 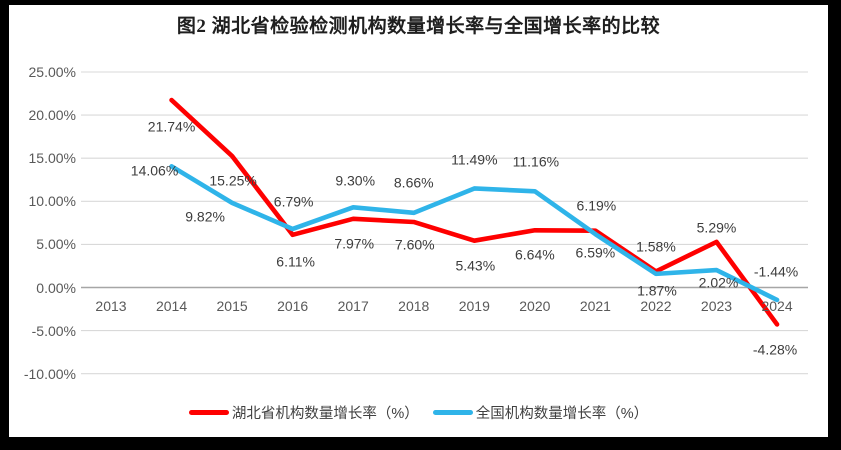 I want to click on y-tick-label: 5.00%, so click(x=56, y=244).